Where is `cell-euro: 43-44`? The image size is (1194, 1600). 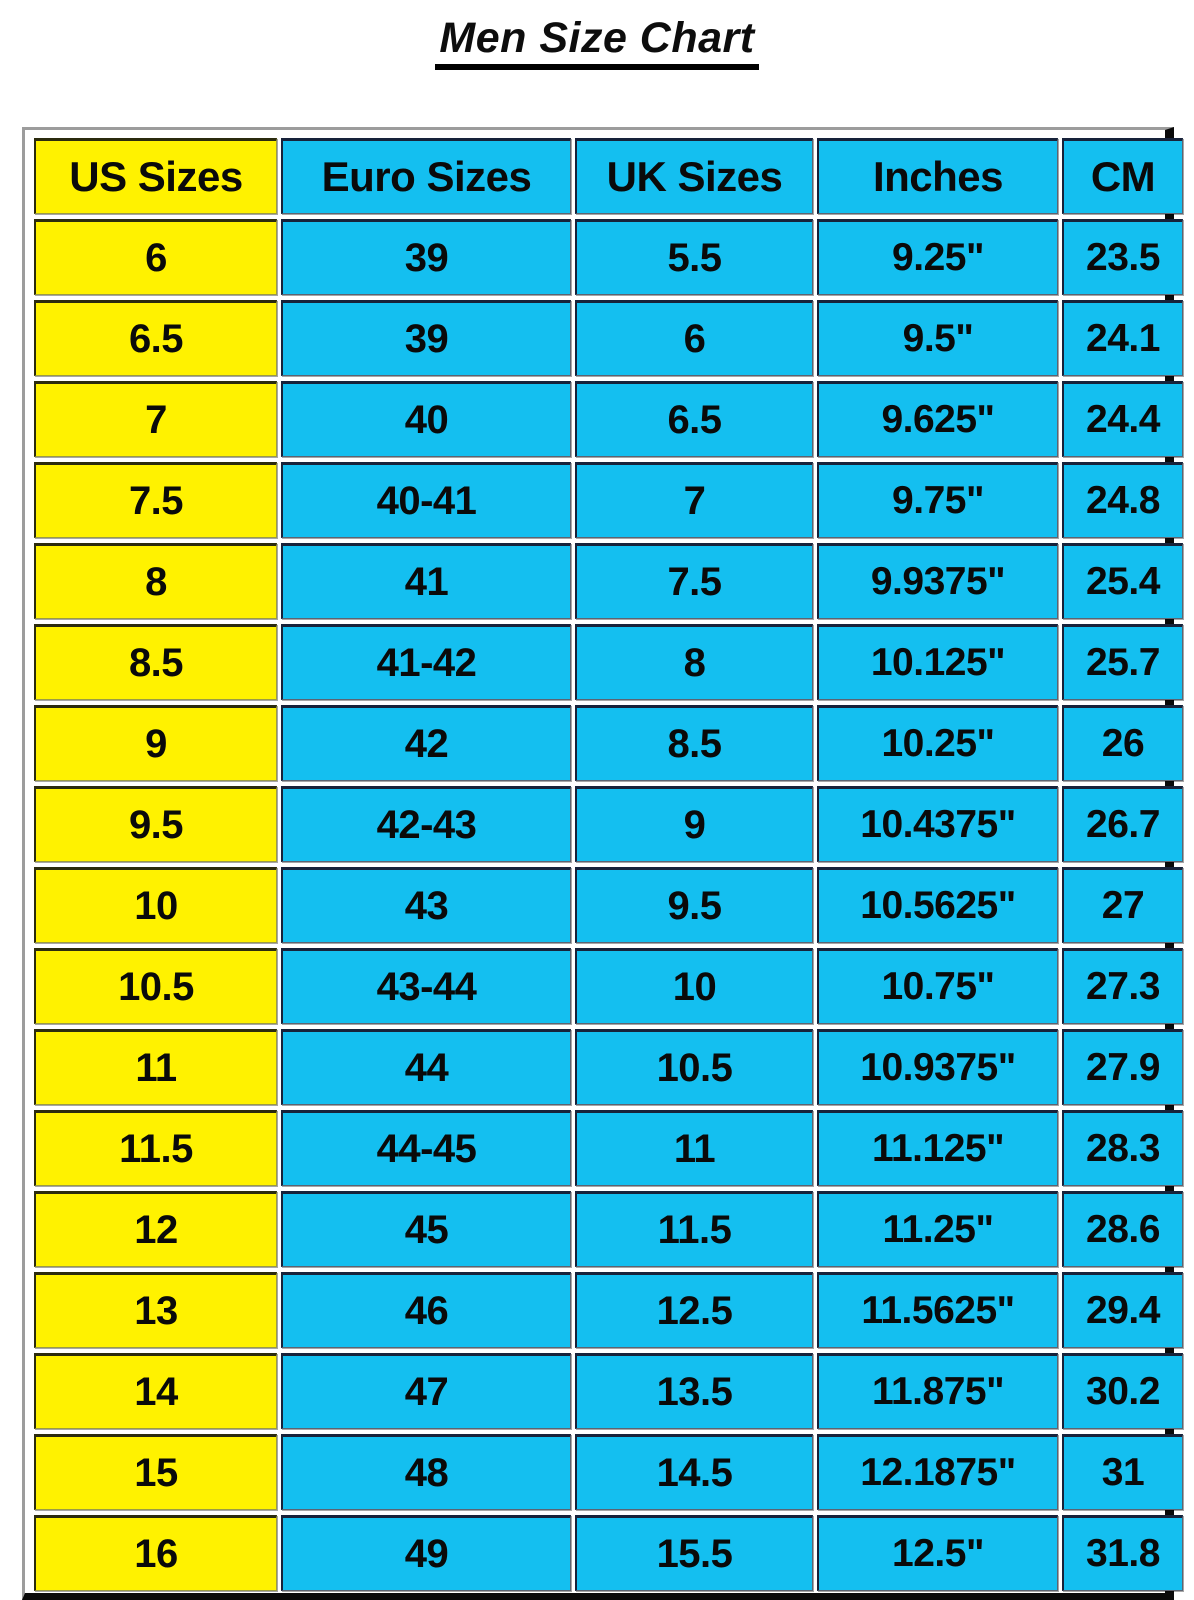 cell-euro: 43-44 is located at coordinates (426, 986).